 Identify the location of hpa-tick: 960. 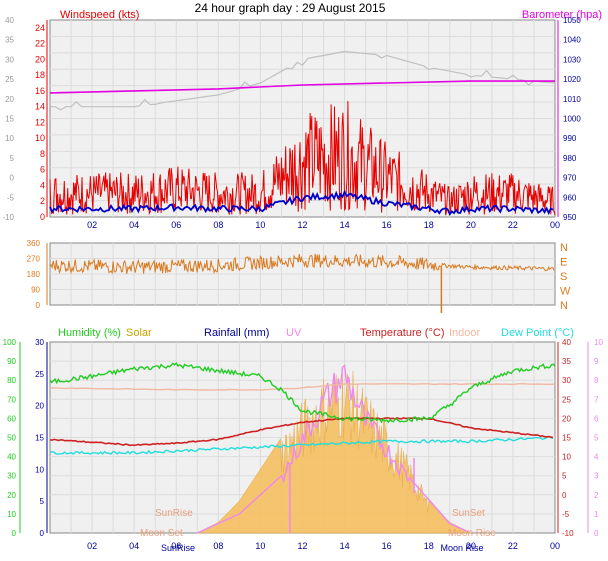
(570, 197).